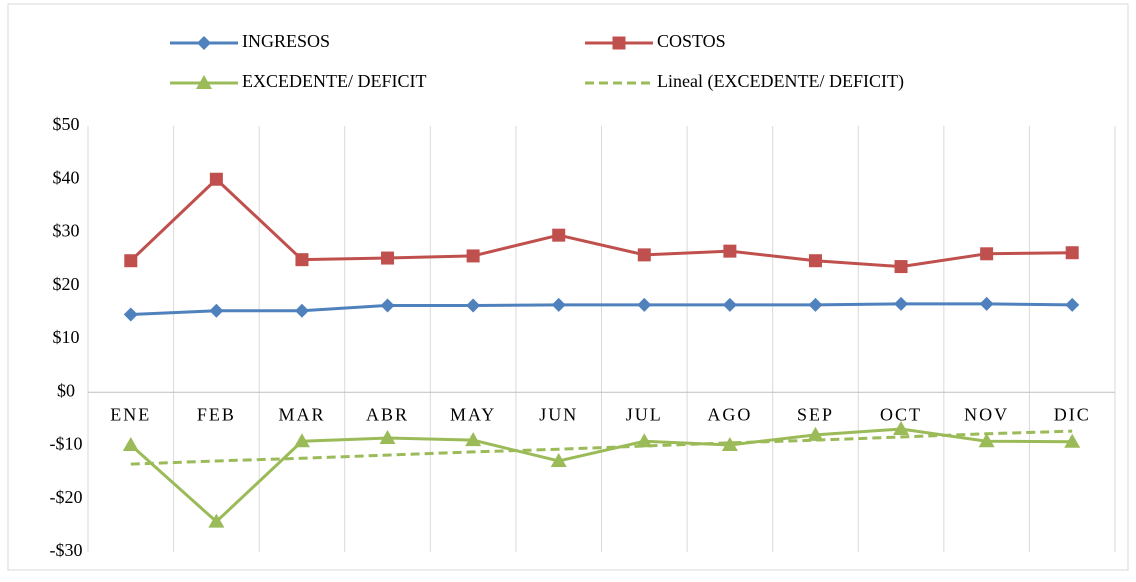 Image resolution: width=1136 pixels, height=582 pixels. Describe the element at coordinates (644, 414) in the screenshot. I see `x-tick-label: JUL` at that location.